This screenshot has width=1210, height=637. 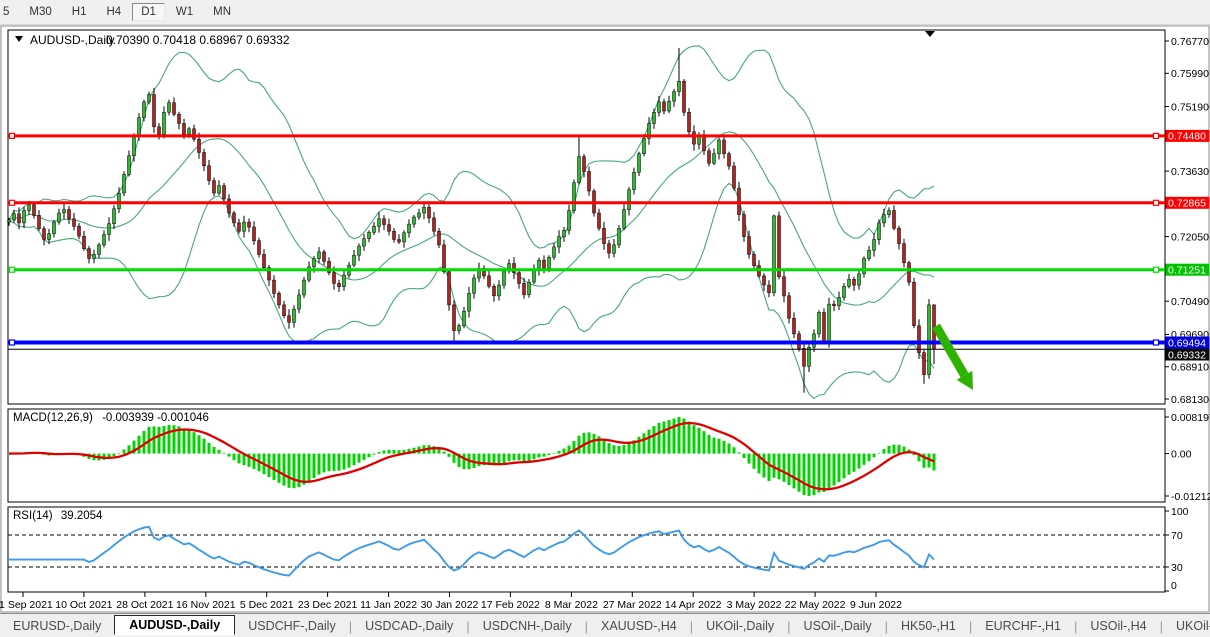 What do you see at coordinates (928, 626) in the screenshot?
I see `chart-tab-hk50-h1: HK50-,H1` at bounding box center [928, 626].